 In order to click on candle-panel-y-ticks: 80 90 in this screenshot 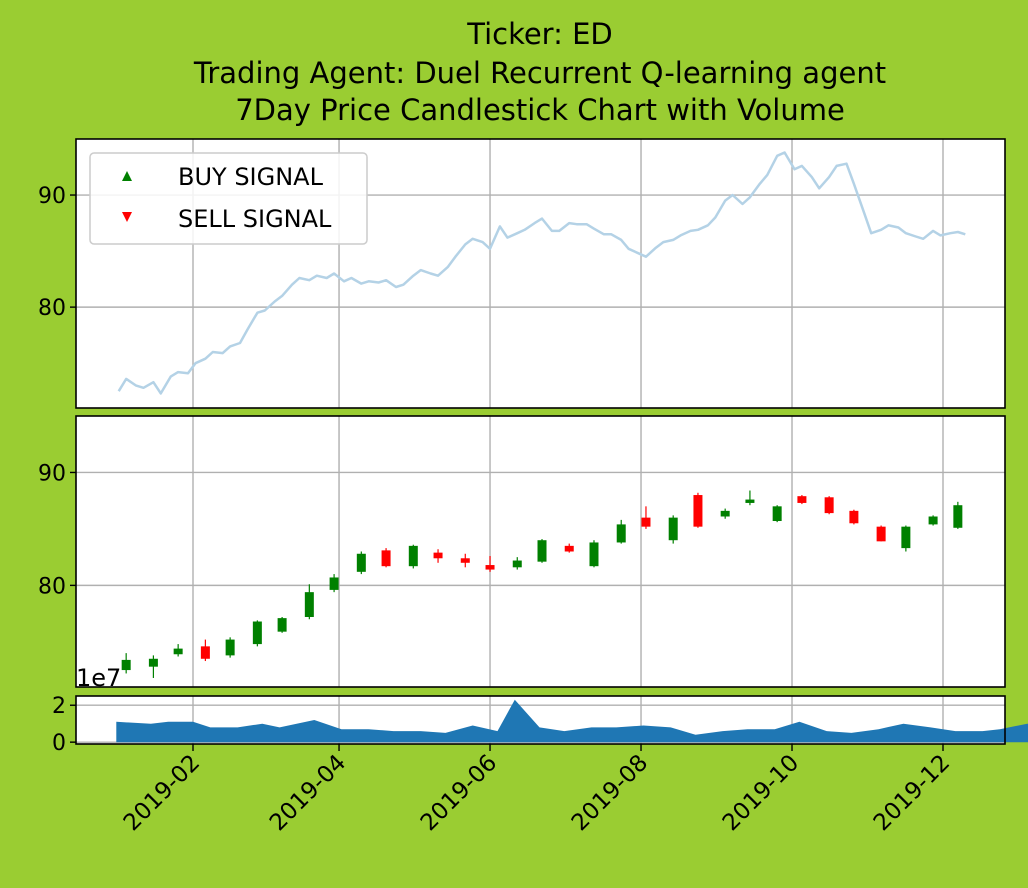, I will do `click(57, 530)`.